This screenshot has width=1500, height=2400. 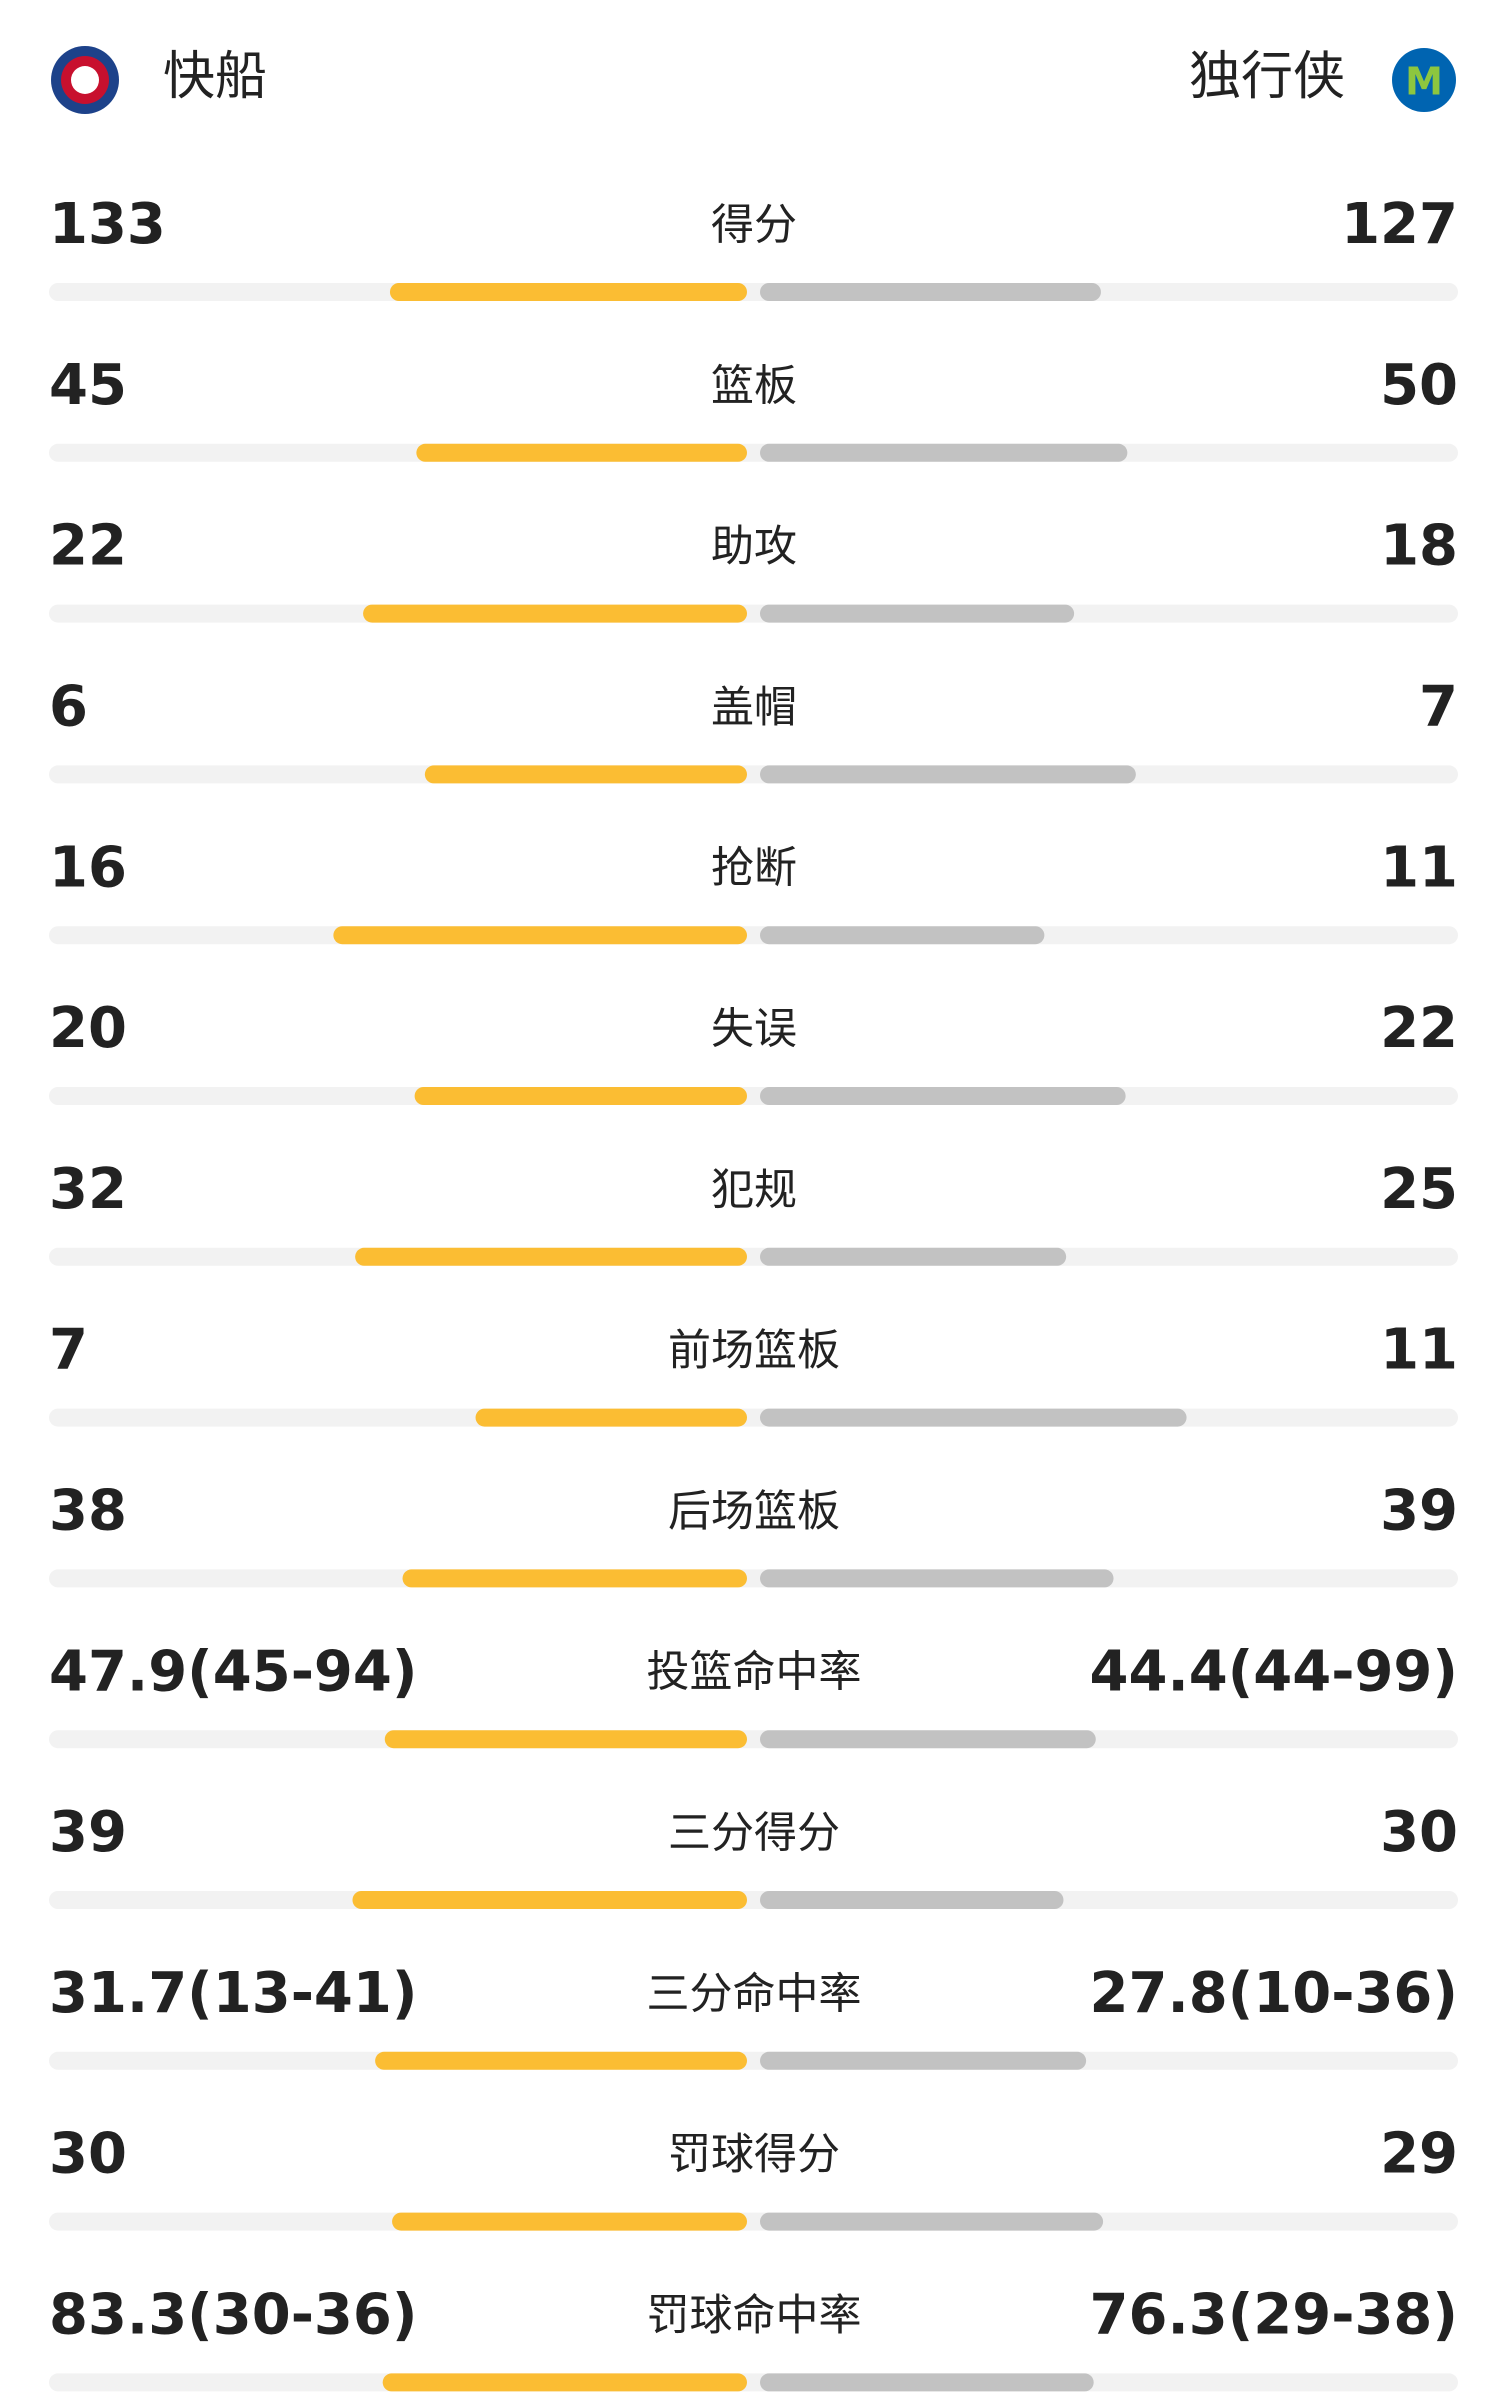 I want to click on stat-label: 后场篮板, so click(x=754, y=1512).